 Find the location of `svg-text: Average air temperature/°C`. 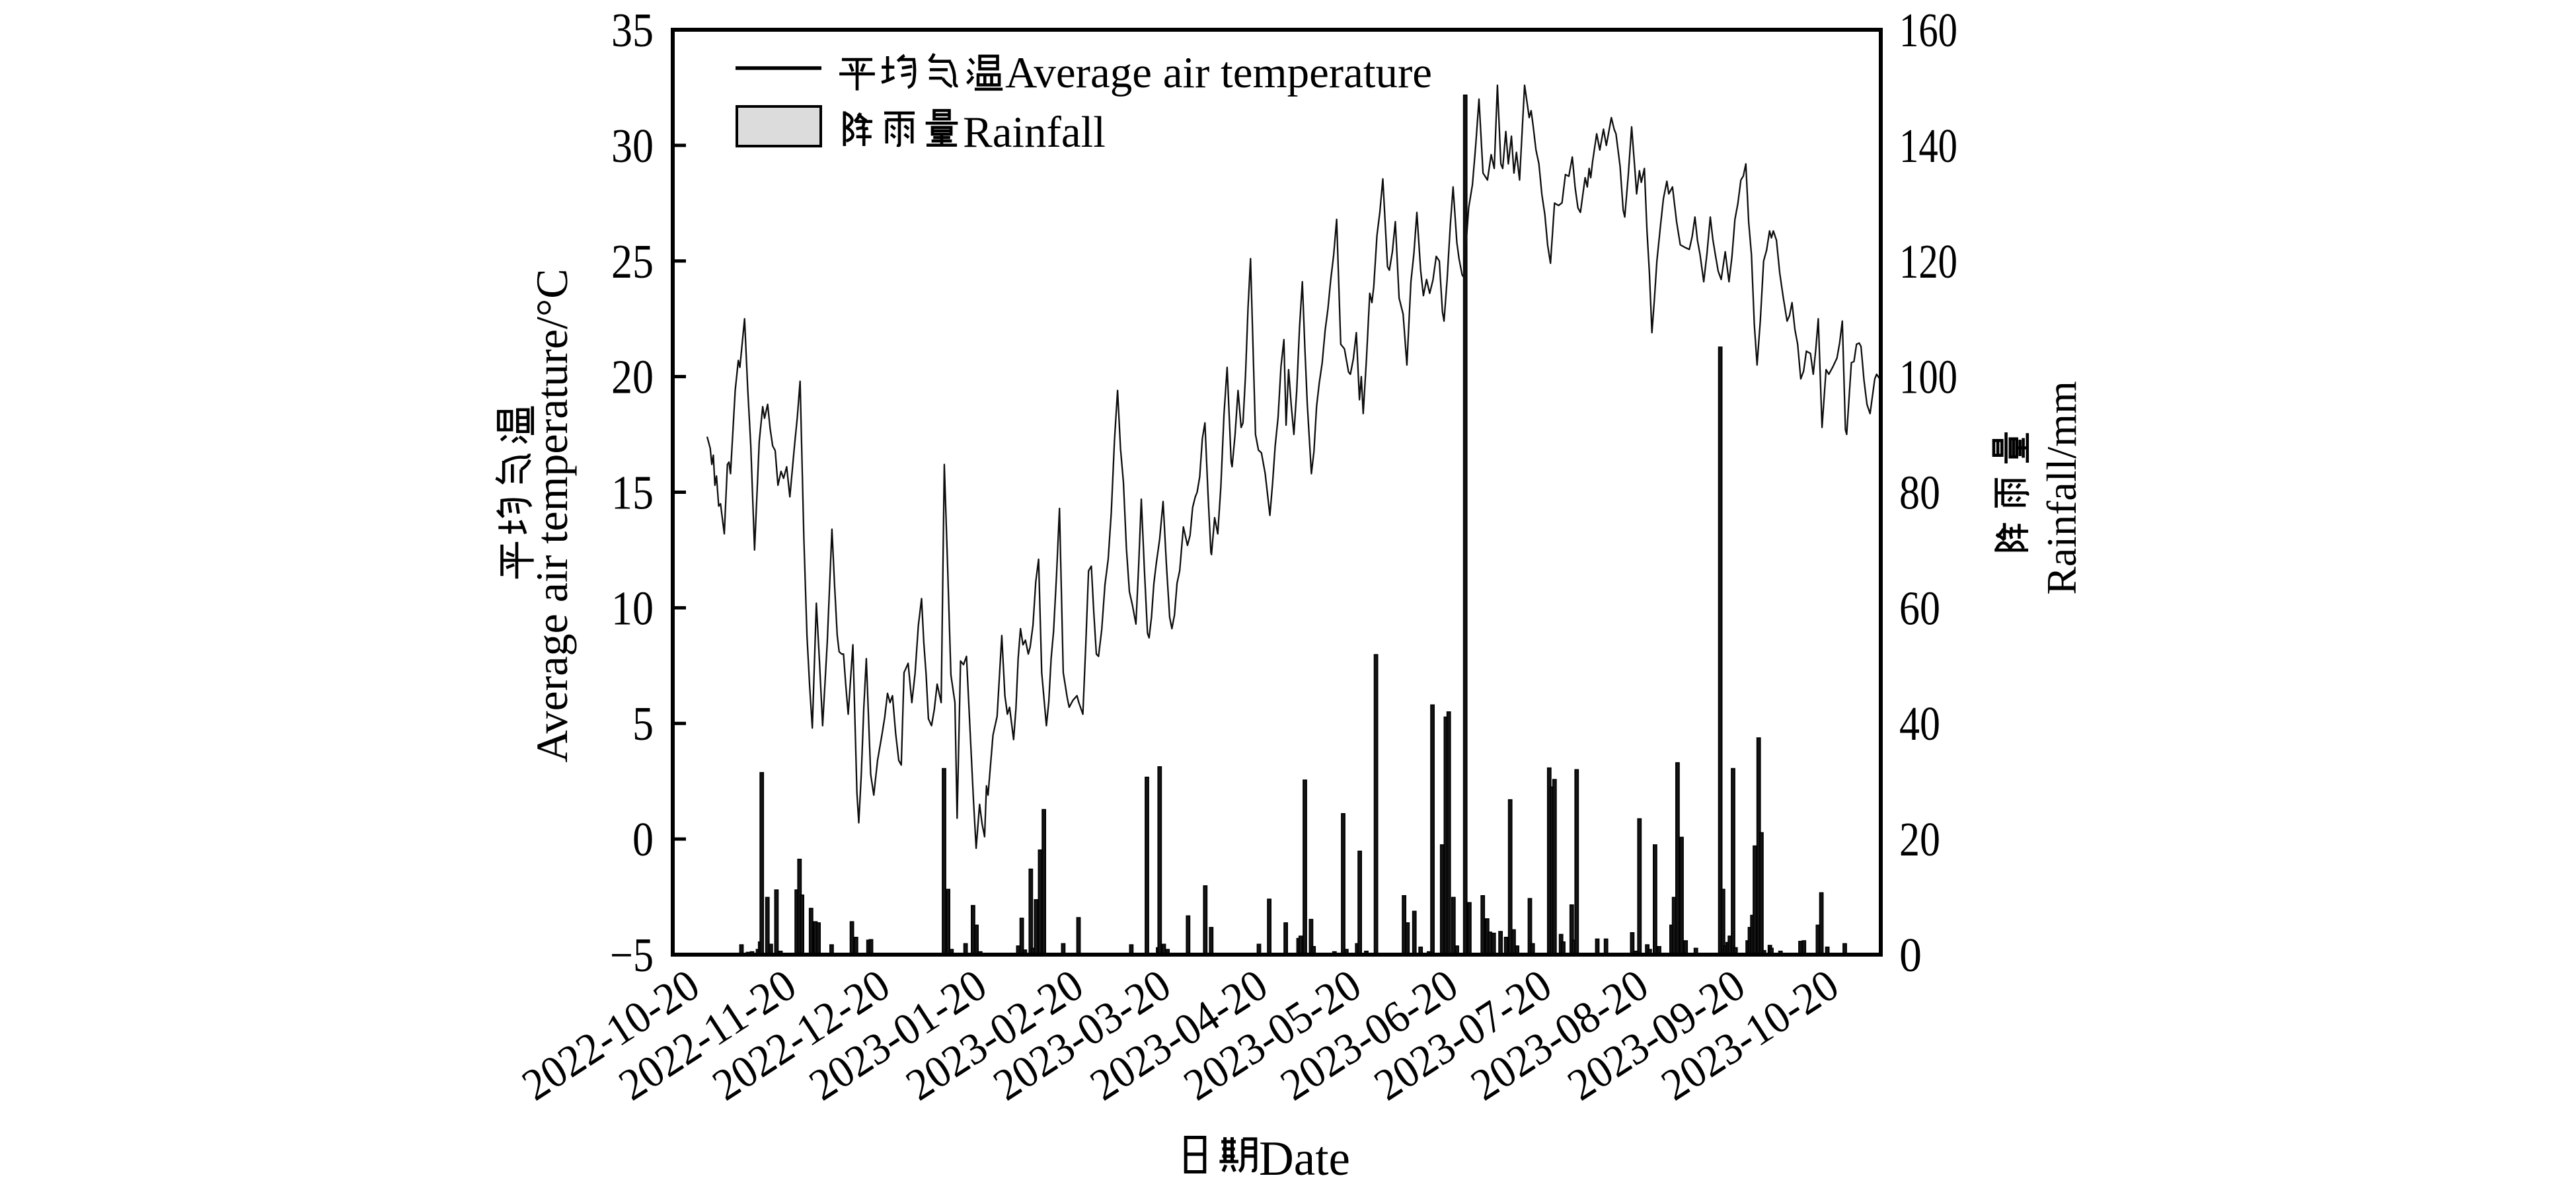

svg-text: Average air temperature/°C is located at coordinates (552, 515).